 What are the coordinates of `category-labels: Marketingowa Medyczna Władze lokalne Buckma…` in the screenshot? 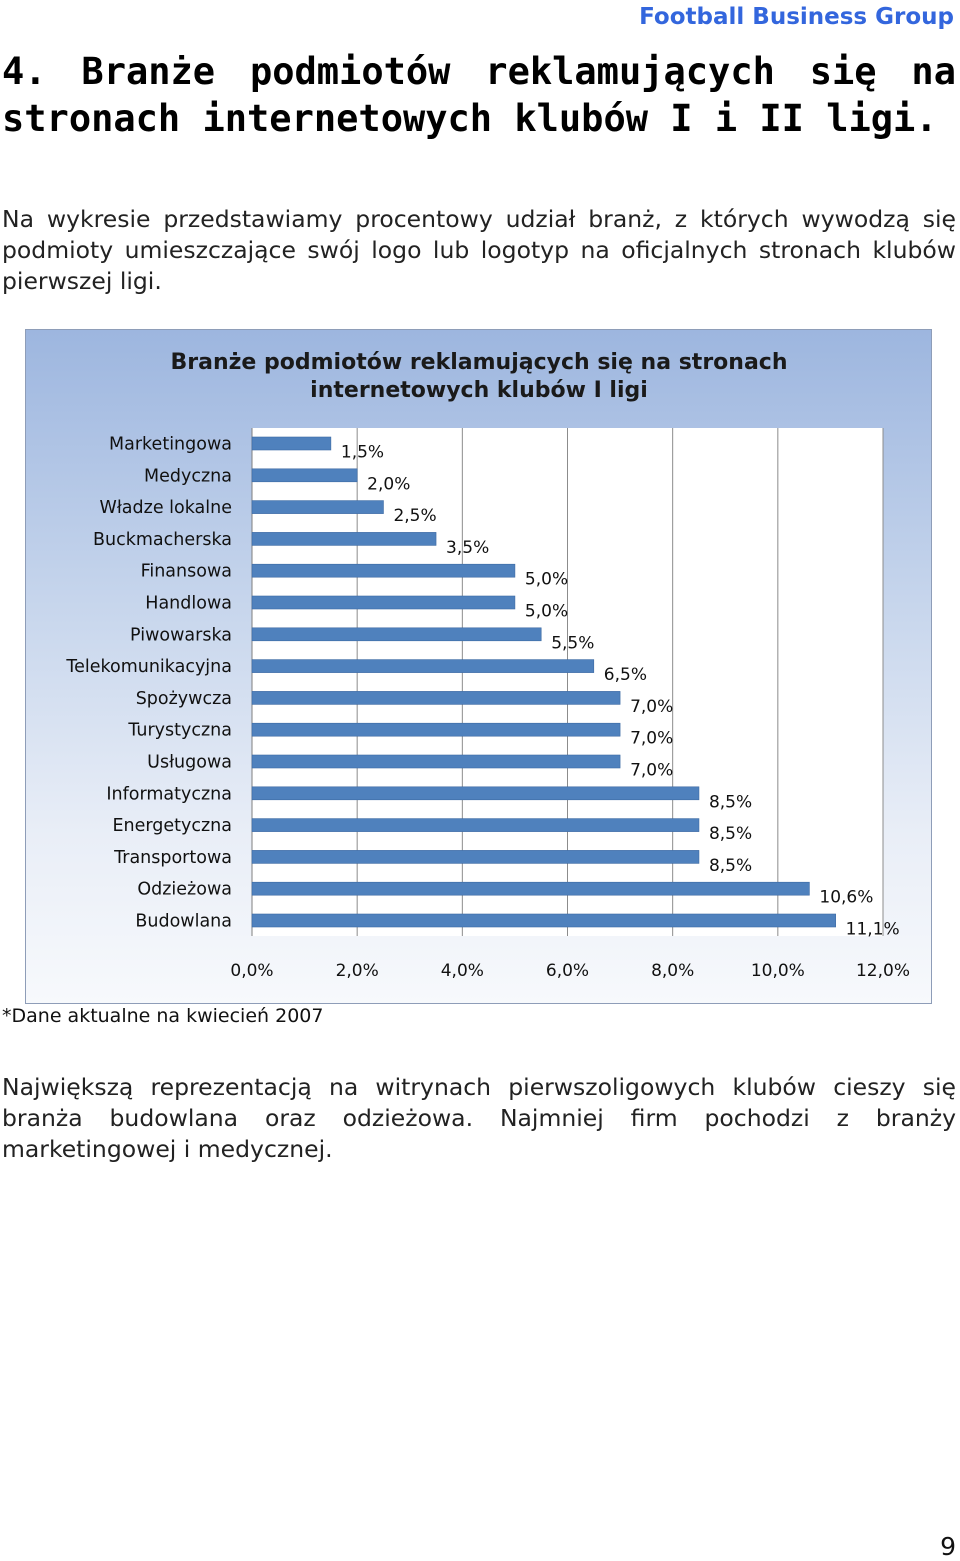 It's located at (148, 683).